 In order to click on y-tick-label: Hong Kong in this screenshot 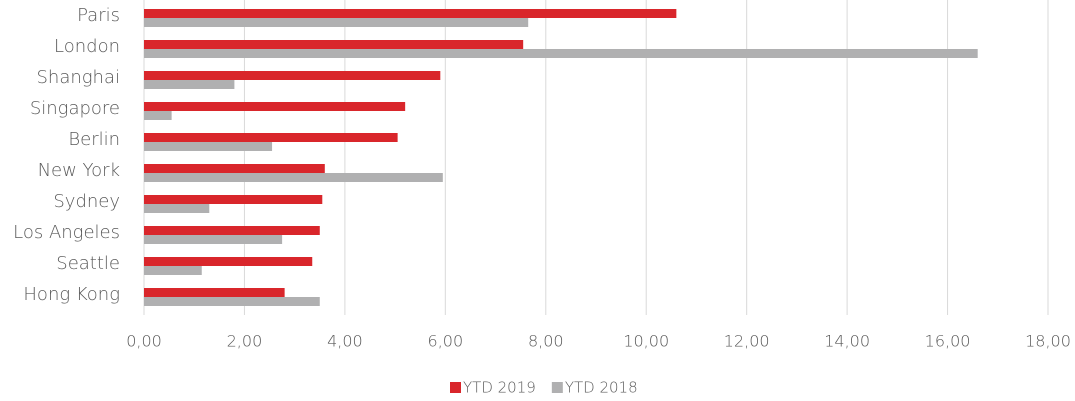, I will do `click(71, 294)`.